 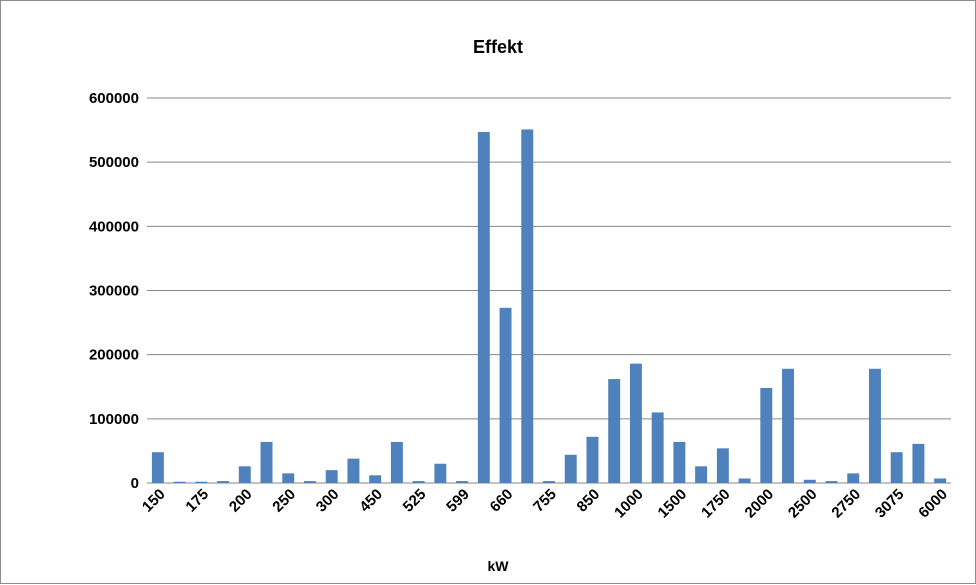 I want to click on x-tick-label: 850, so click(x=589, y=501).